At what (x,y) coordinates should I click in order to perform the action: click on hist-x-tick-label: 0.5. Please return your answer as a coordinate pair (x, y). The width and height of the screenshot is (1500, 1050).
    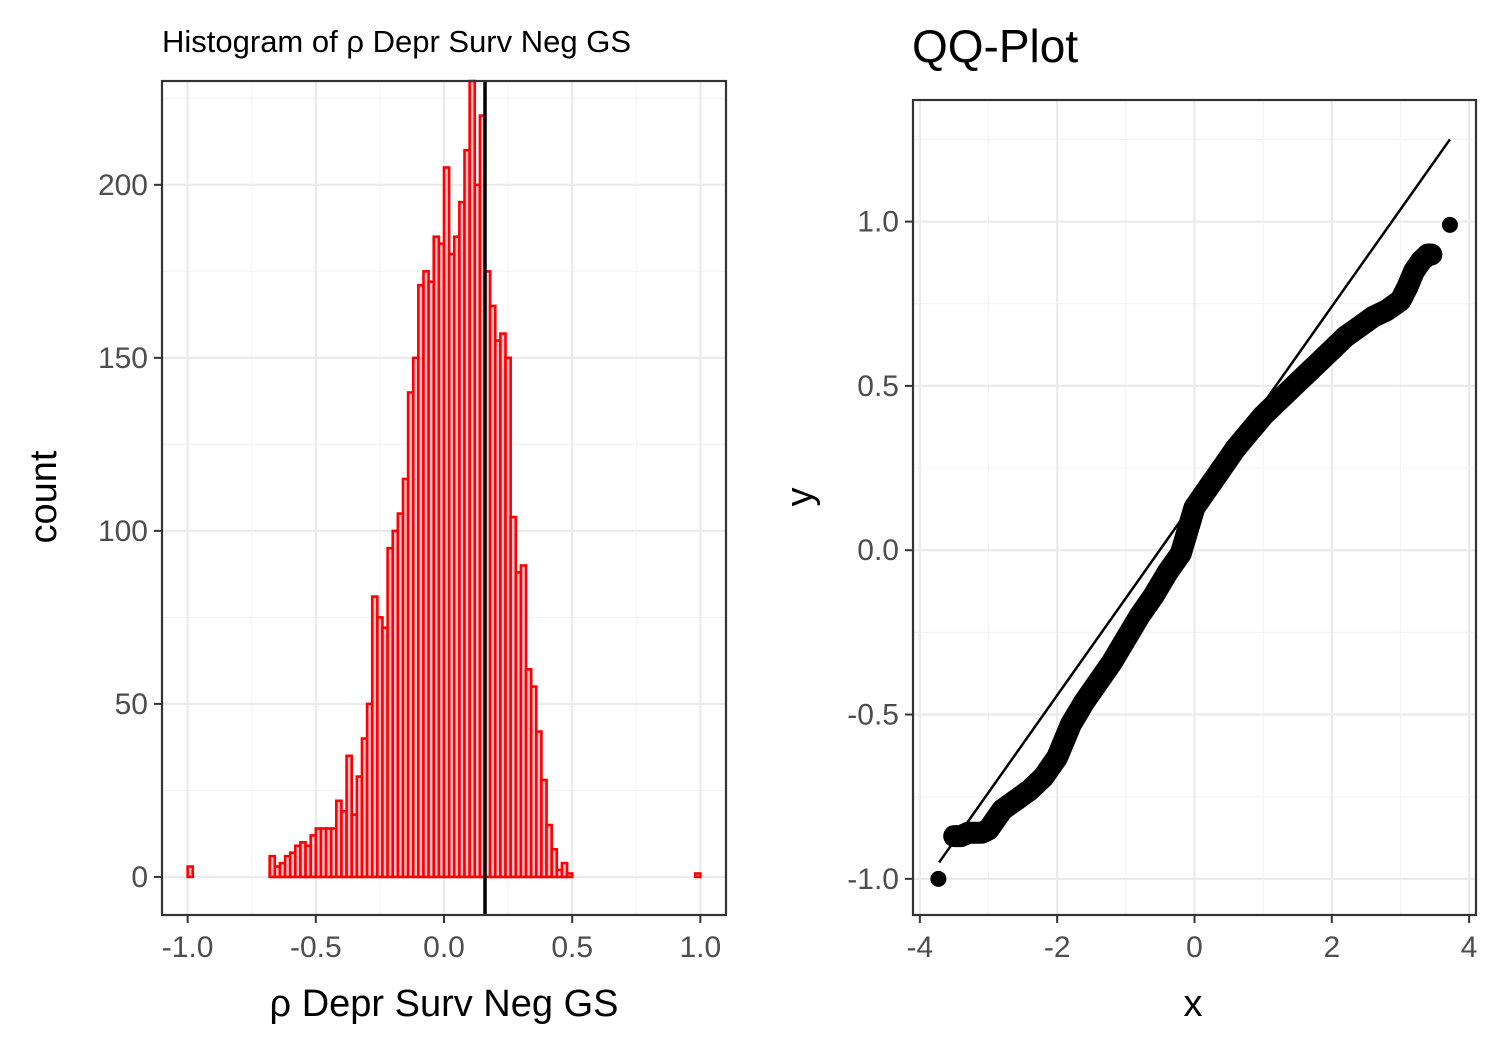
    Looking at the image, I should click on (572, 947).